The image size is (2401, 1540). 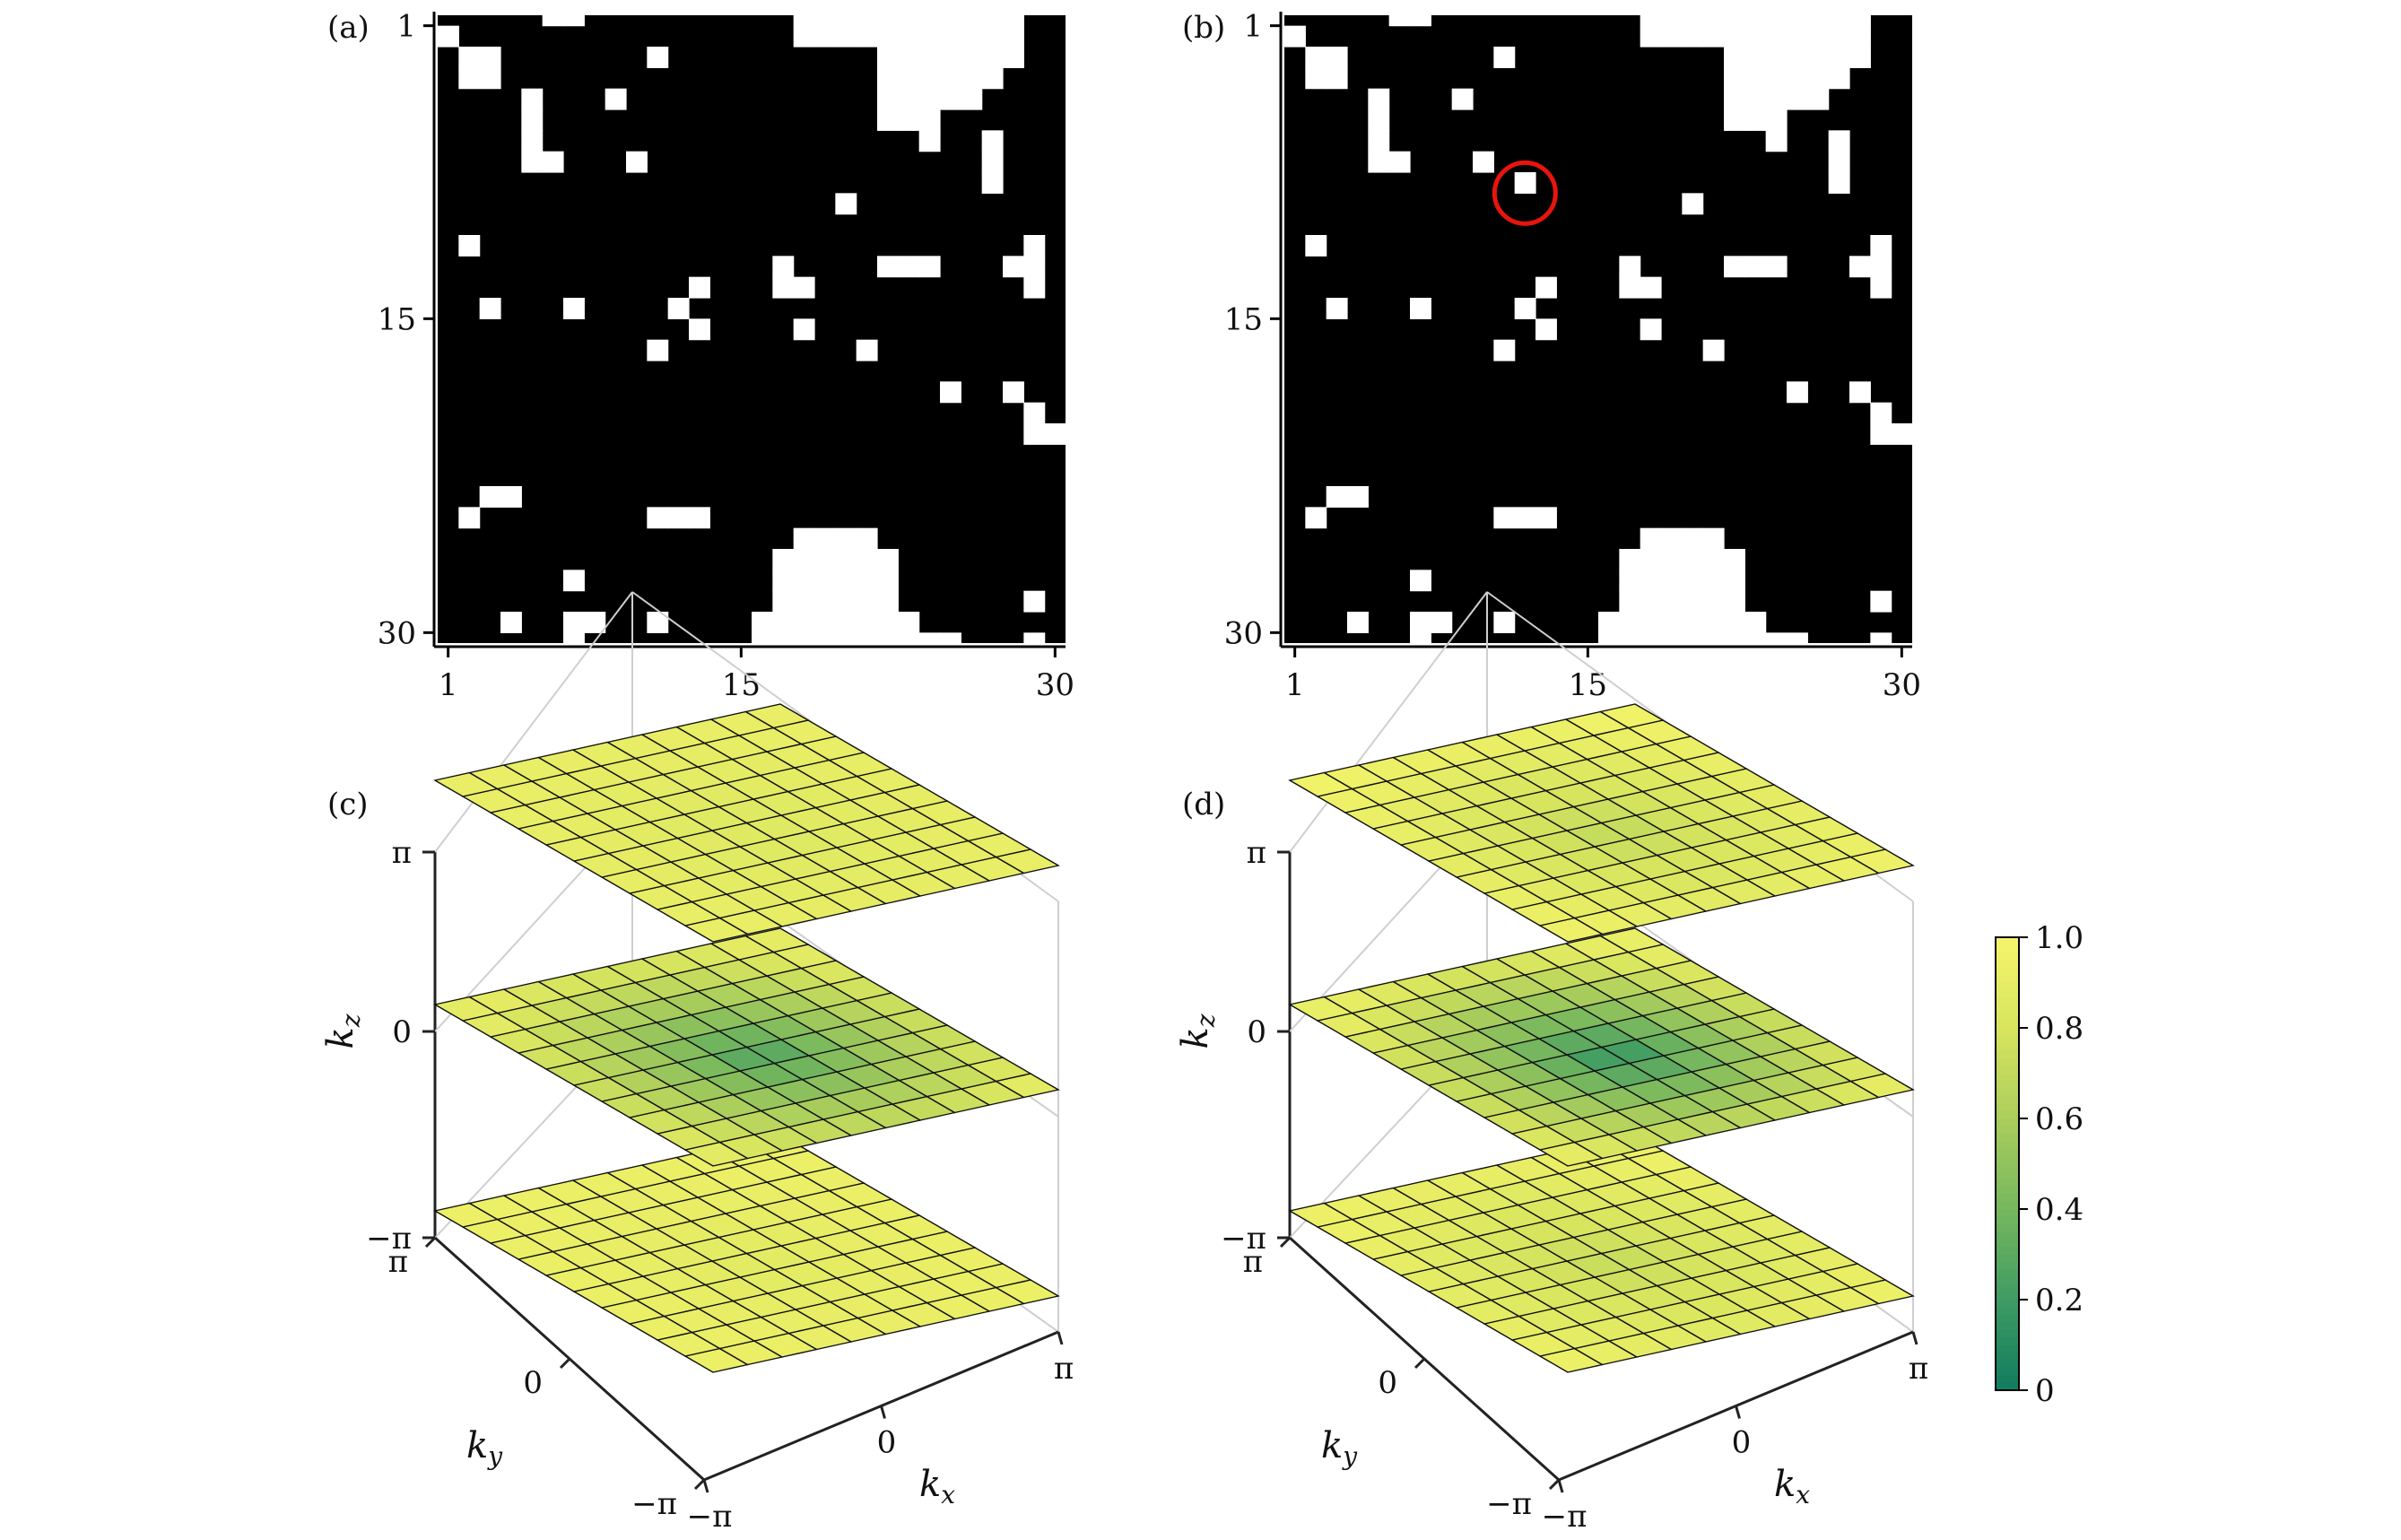 I want to click on x-tick-label: 30, so click(x=1055, y=685).